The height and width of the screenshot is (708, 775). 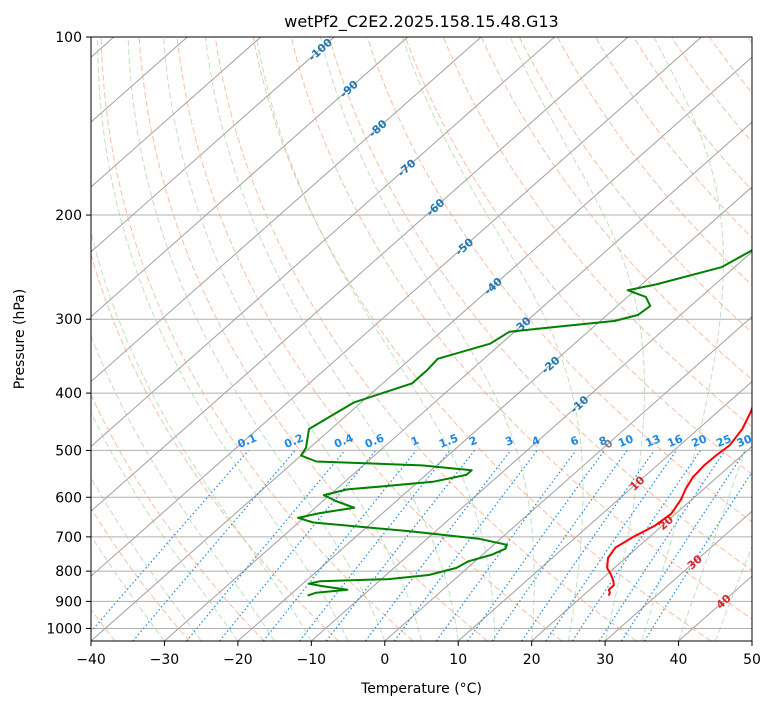 I want to click on x-tick-label: 40, so click(x=679, y=660).